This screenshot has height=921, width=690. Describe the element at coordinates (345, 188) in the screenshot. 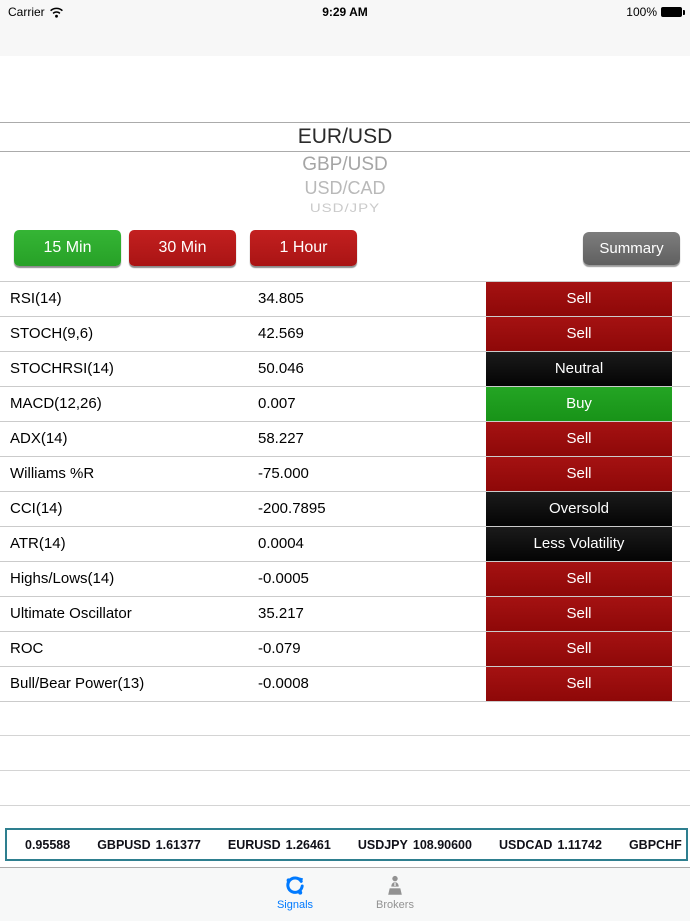

I see `picker-item: USD/CAD` at that location.